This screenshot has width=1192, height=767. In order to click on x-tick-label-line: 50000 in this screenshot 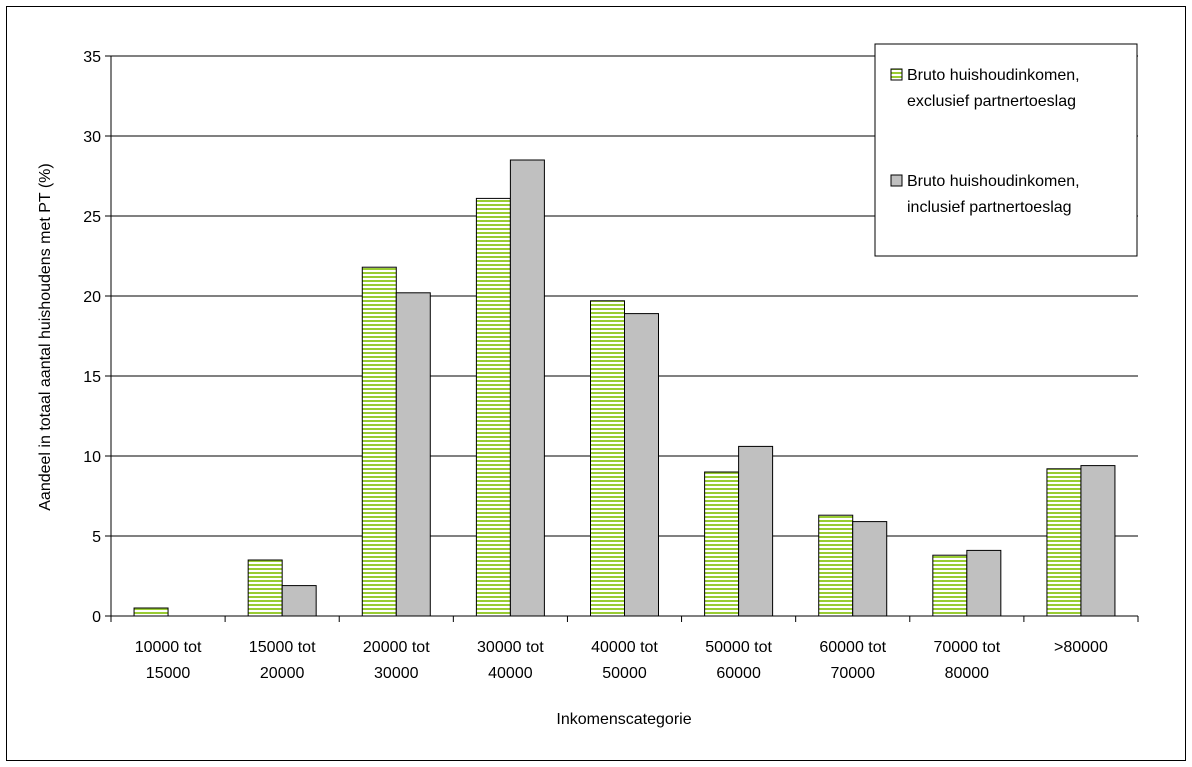, I will do `click(624, 673)`.